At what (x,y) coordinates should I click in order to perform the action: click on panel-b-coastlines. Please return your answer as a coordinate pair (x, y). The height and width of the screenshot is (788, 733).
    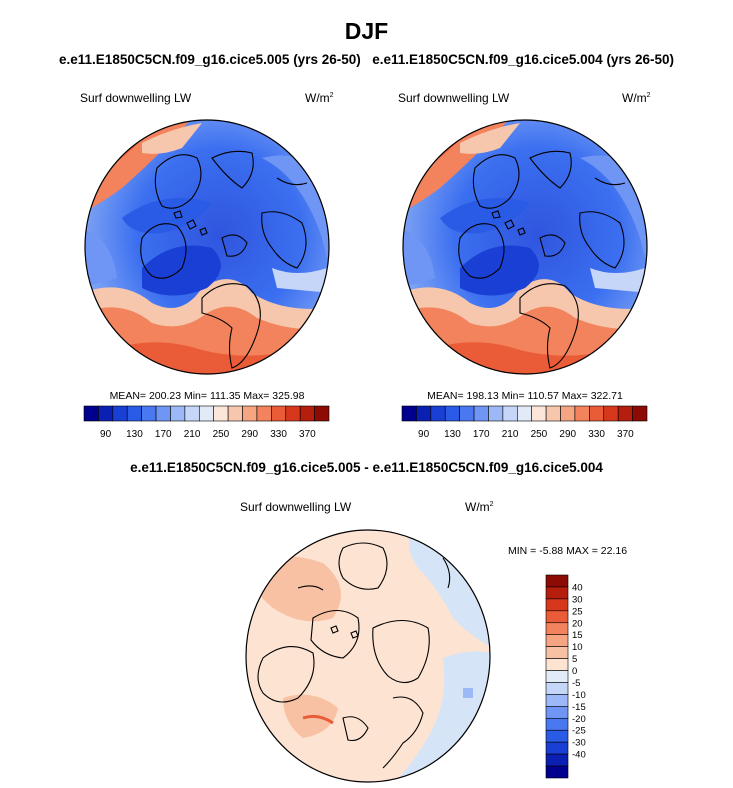
    Looking at the image, I should click on (542, 259).